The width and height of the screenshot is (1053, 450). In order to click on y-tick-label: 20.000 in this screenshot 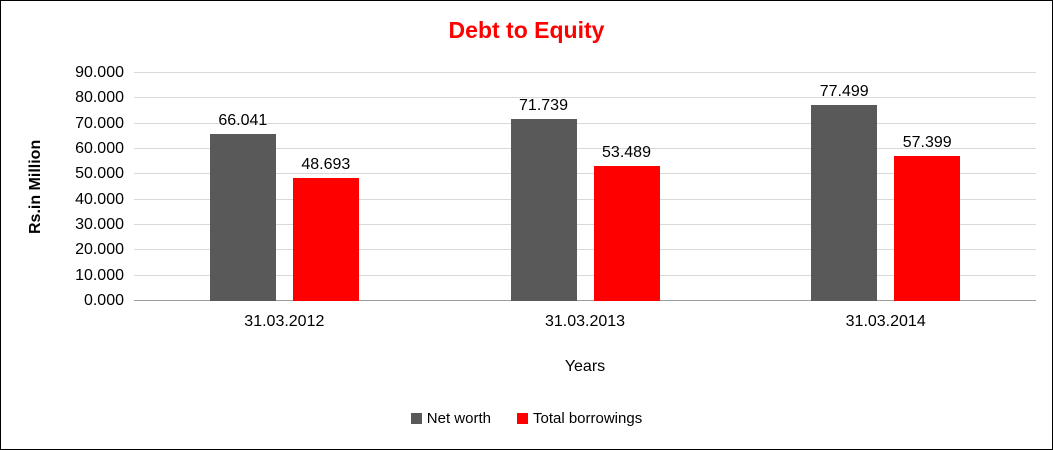, I will do `click(99, 250)`.